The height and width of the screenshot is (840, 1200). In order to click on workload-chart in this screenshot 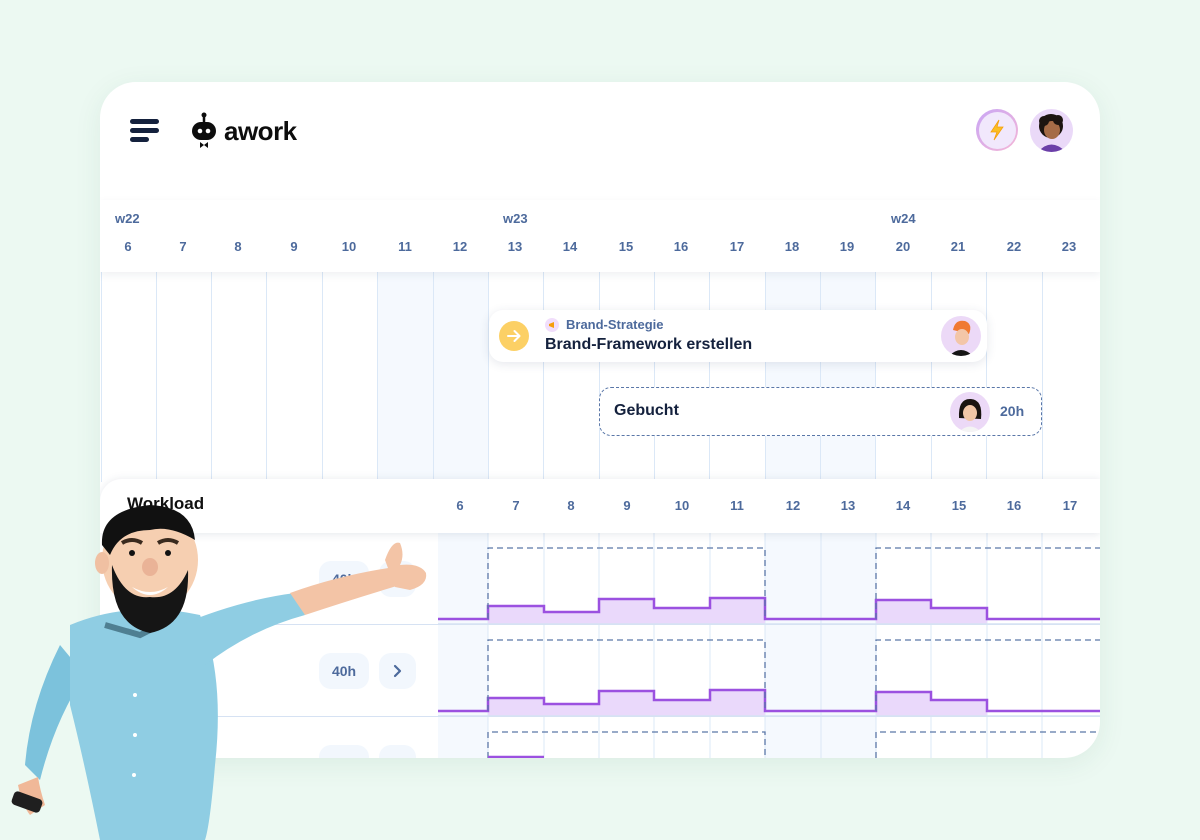, I will do `click(769, 645)`.